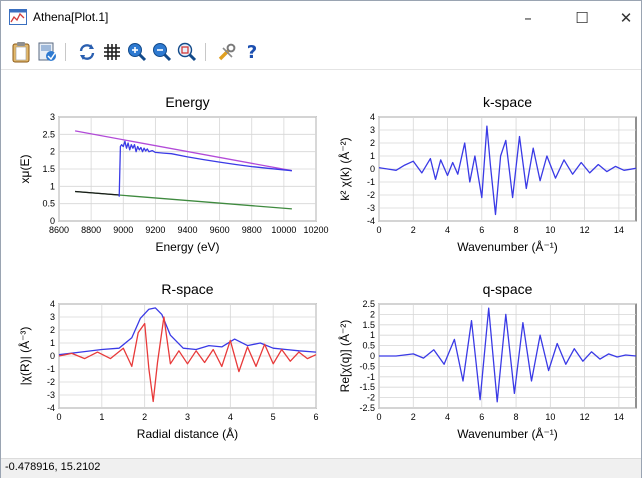 This screenshot has width=642, height=478. What do you see at coordinates (187, 433) in the screenshot?
I see `x-axis-label: Radial distance (Å)` at bounding box center [187, 433].